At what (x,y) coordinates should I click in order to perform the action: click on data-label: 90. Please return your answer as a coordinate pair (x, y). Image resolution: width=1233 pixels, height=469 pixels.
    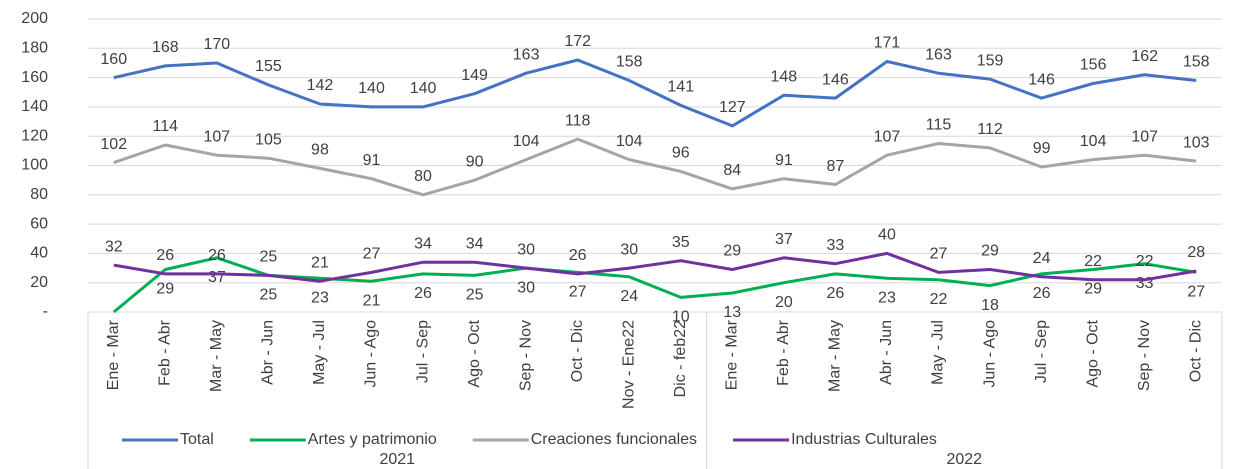
    Looking at the image, I should click on (475, 161).